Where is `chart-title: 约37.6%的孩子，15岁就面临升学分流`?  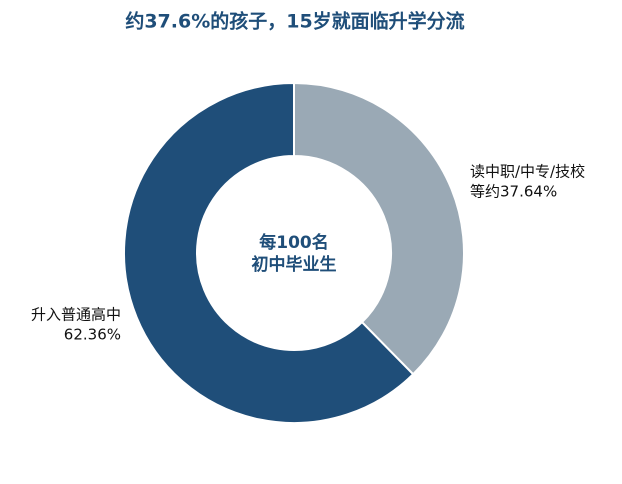 chart-title: 约37.6%的孩子，15岁就面临升学分流 is located at coordinates (294, 21).